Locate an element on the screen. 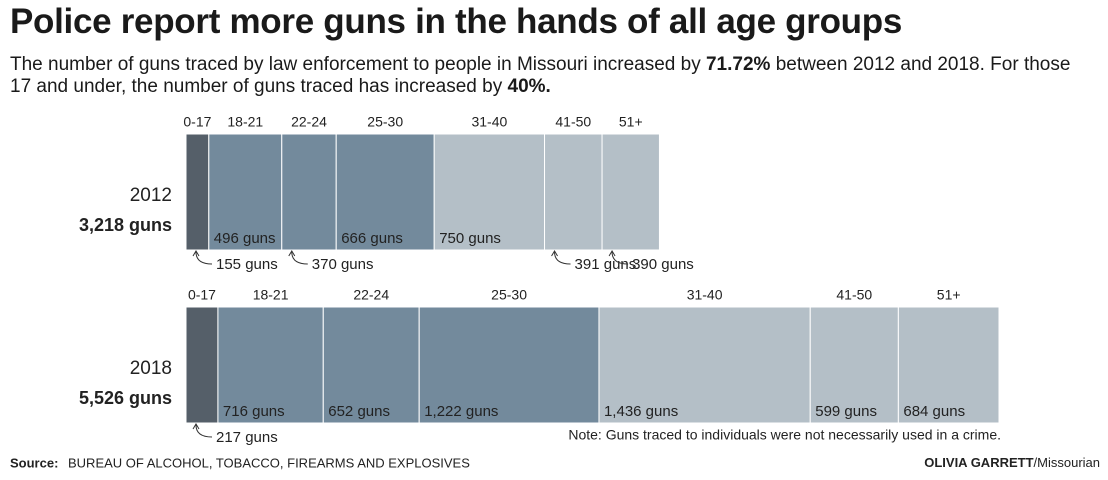  value-label: 1,222 guns is located at coordinates (461, 411).